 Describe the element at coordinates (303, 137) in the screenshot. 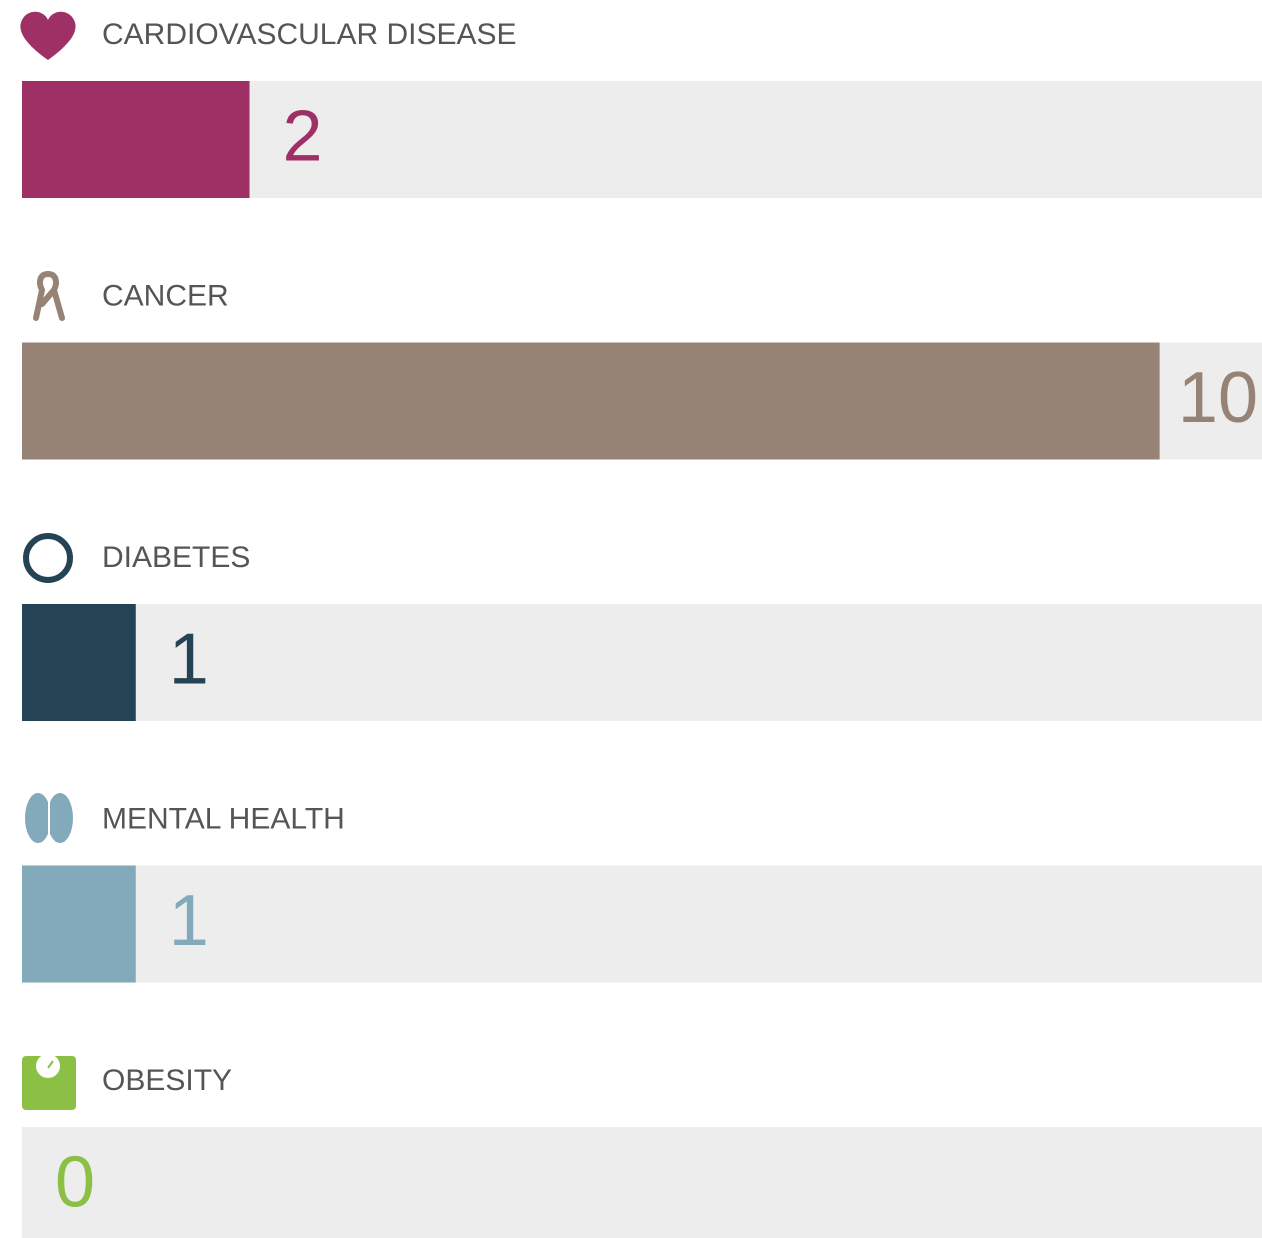

I see `value-label: 2` at that location.